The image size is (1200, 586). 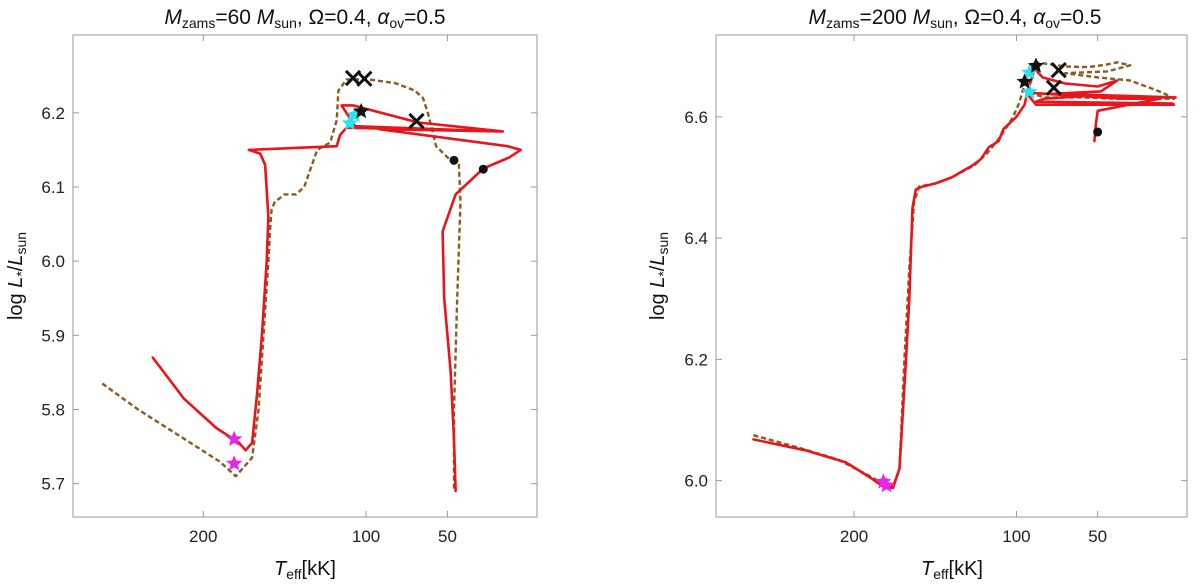 I want to click on y-tick-label: 6.6, so click(x=696, y=117).